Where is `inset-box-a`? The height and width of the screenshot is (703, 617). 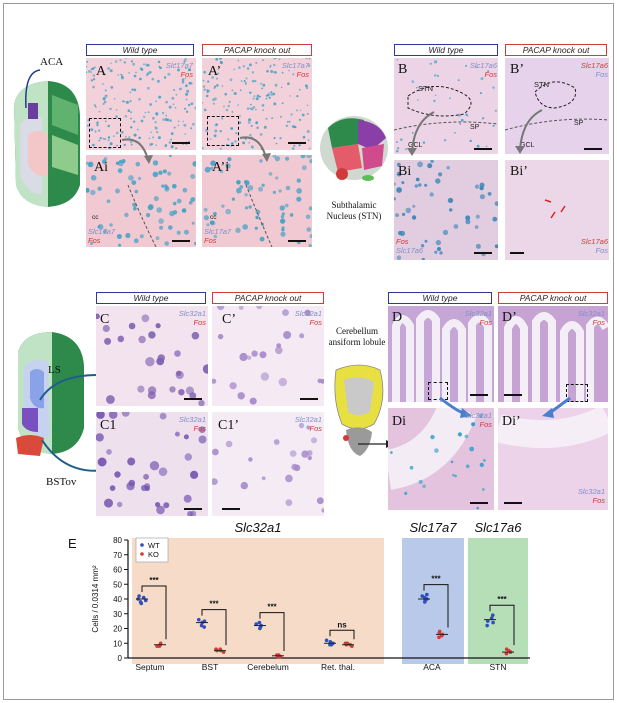 inset-box-a is located at coordinates (105, 133).